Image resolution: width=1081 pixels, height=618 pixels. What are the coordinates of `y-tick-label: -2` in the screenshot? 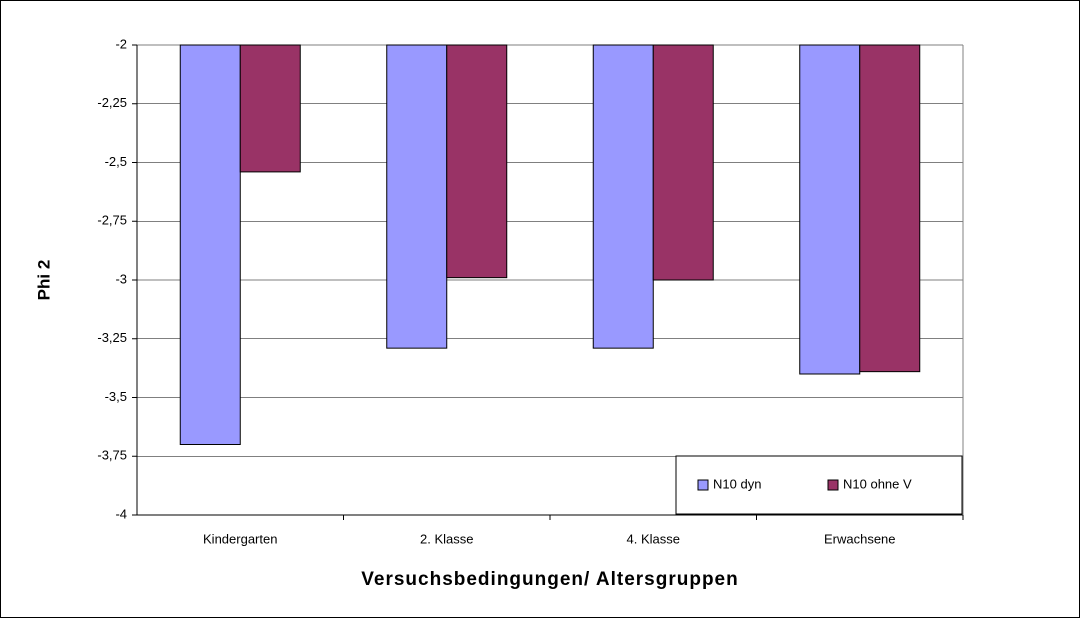 It's located at (121, 43).